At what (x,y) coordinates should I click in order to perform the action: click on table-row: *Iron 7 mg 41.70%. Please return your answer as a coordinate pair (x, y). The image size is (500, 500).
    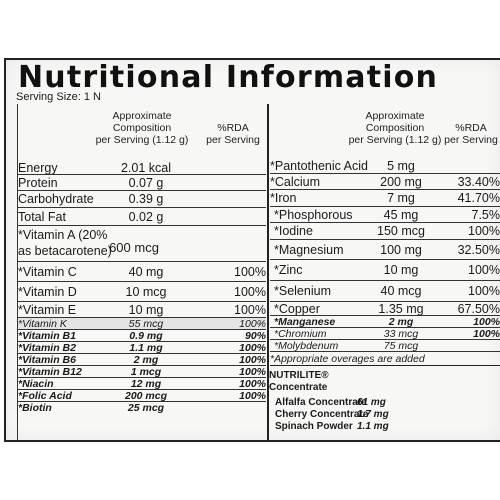
    Looking at the image, I should click on (385, 199).